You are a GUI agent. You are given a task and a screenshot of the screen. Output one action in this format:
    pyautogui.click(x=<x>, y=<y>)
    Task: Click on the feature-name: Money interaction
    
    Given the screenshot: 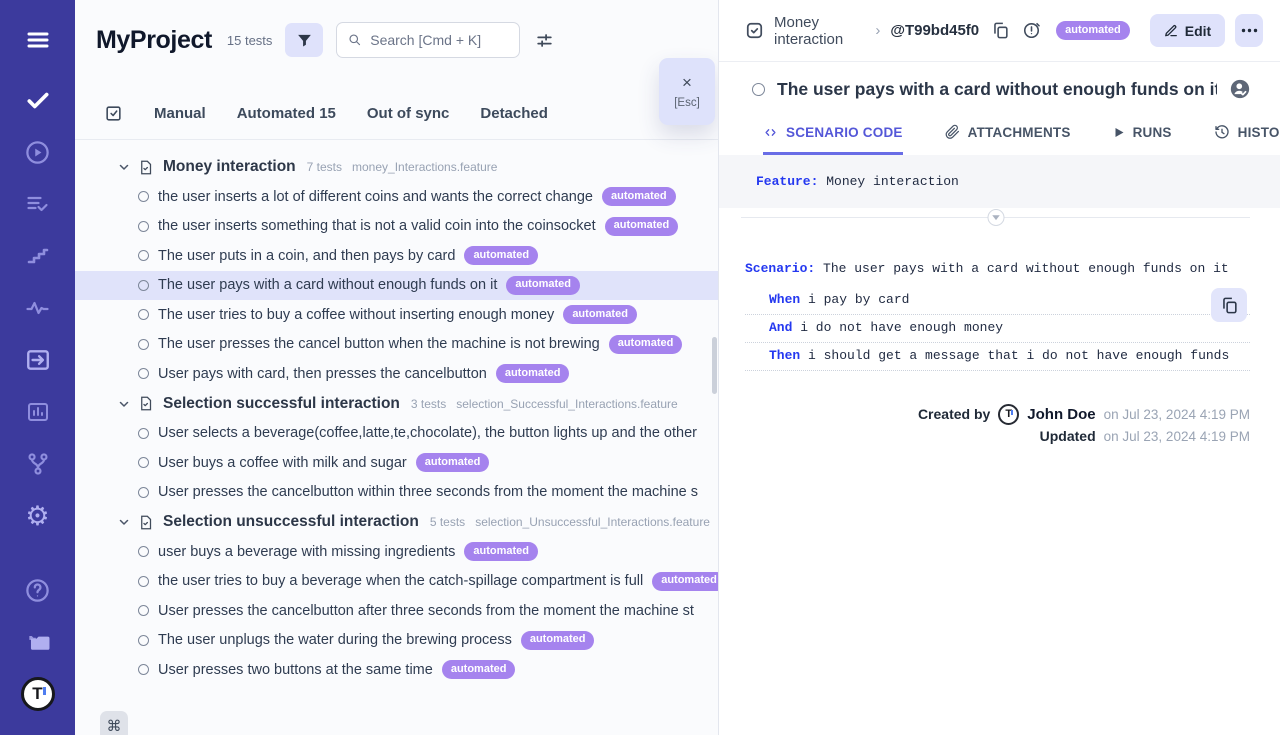 What is the action you would take?
    pyautogui.click(x=888, y=181)
    